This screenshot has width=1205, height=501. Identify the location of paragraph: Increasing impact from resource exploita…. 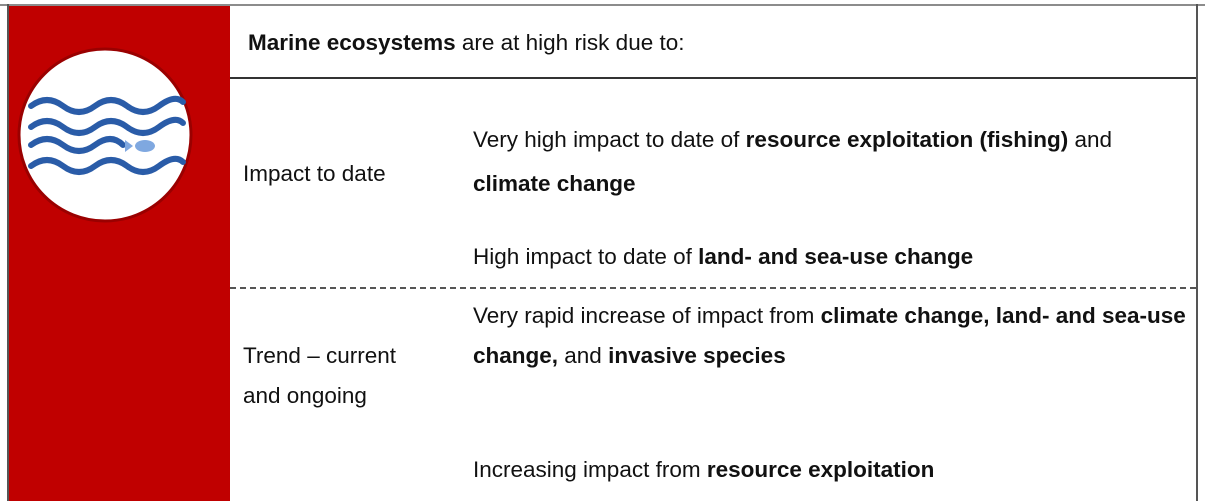
(834, 470).